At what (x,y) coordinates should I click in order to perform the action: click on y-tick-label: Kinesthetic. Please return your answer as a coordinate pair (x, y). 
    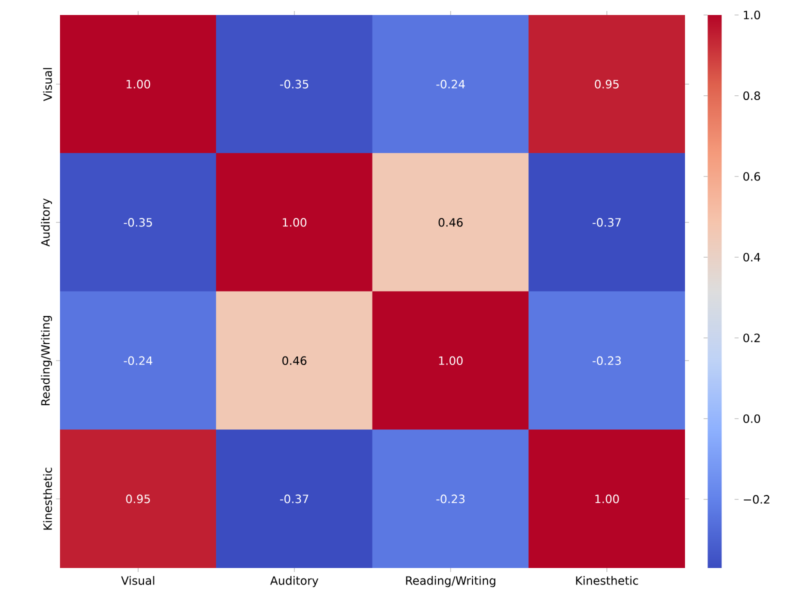
    Looking at the image, I should click on (47, 499).